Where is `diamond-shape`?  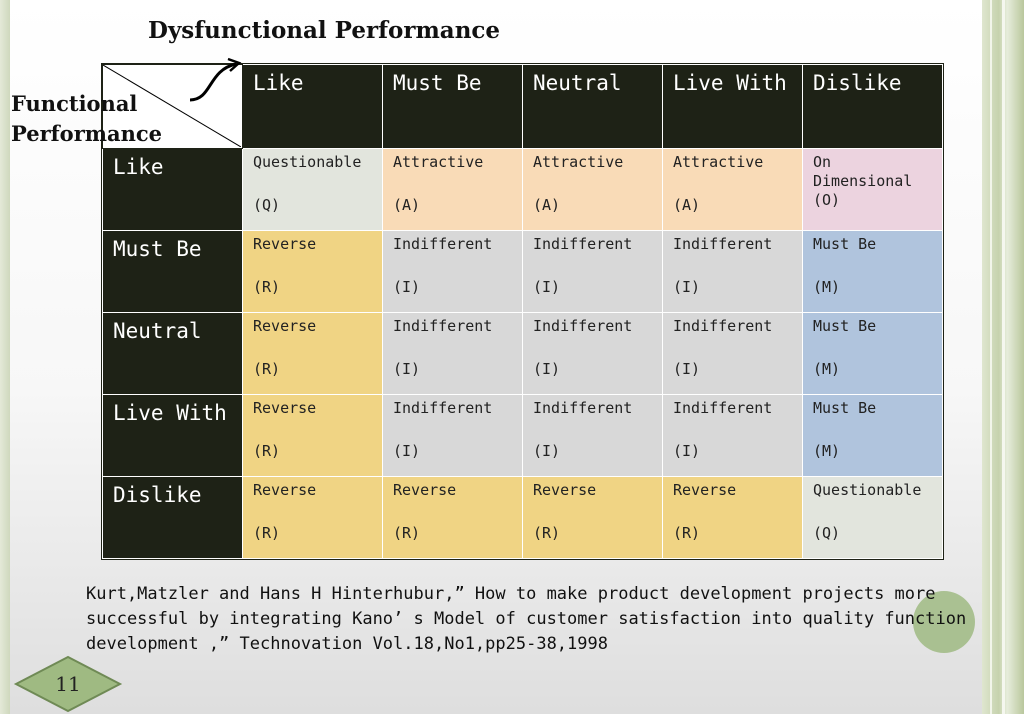 diamond-shape is located at coordinates (68, 684).